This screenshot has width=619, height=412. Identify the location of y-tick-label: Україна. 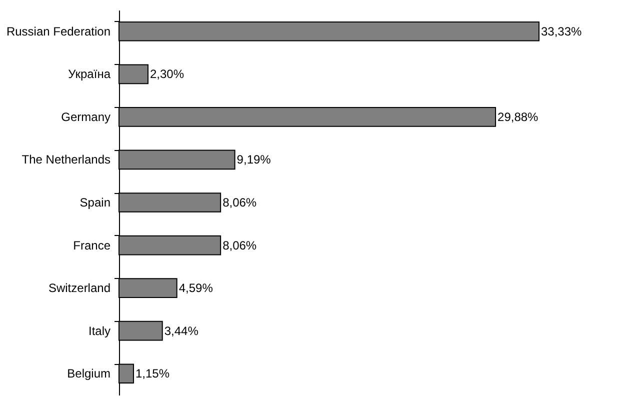
(89, 74).